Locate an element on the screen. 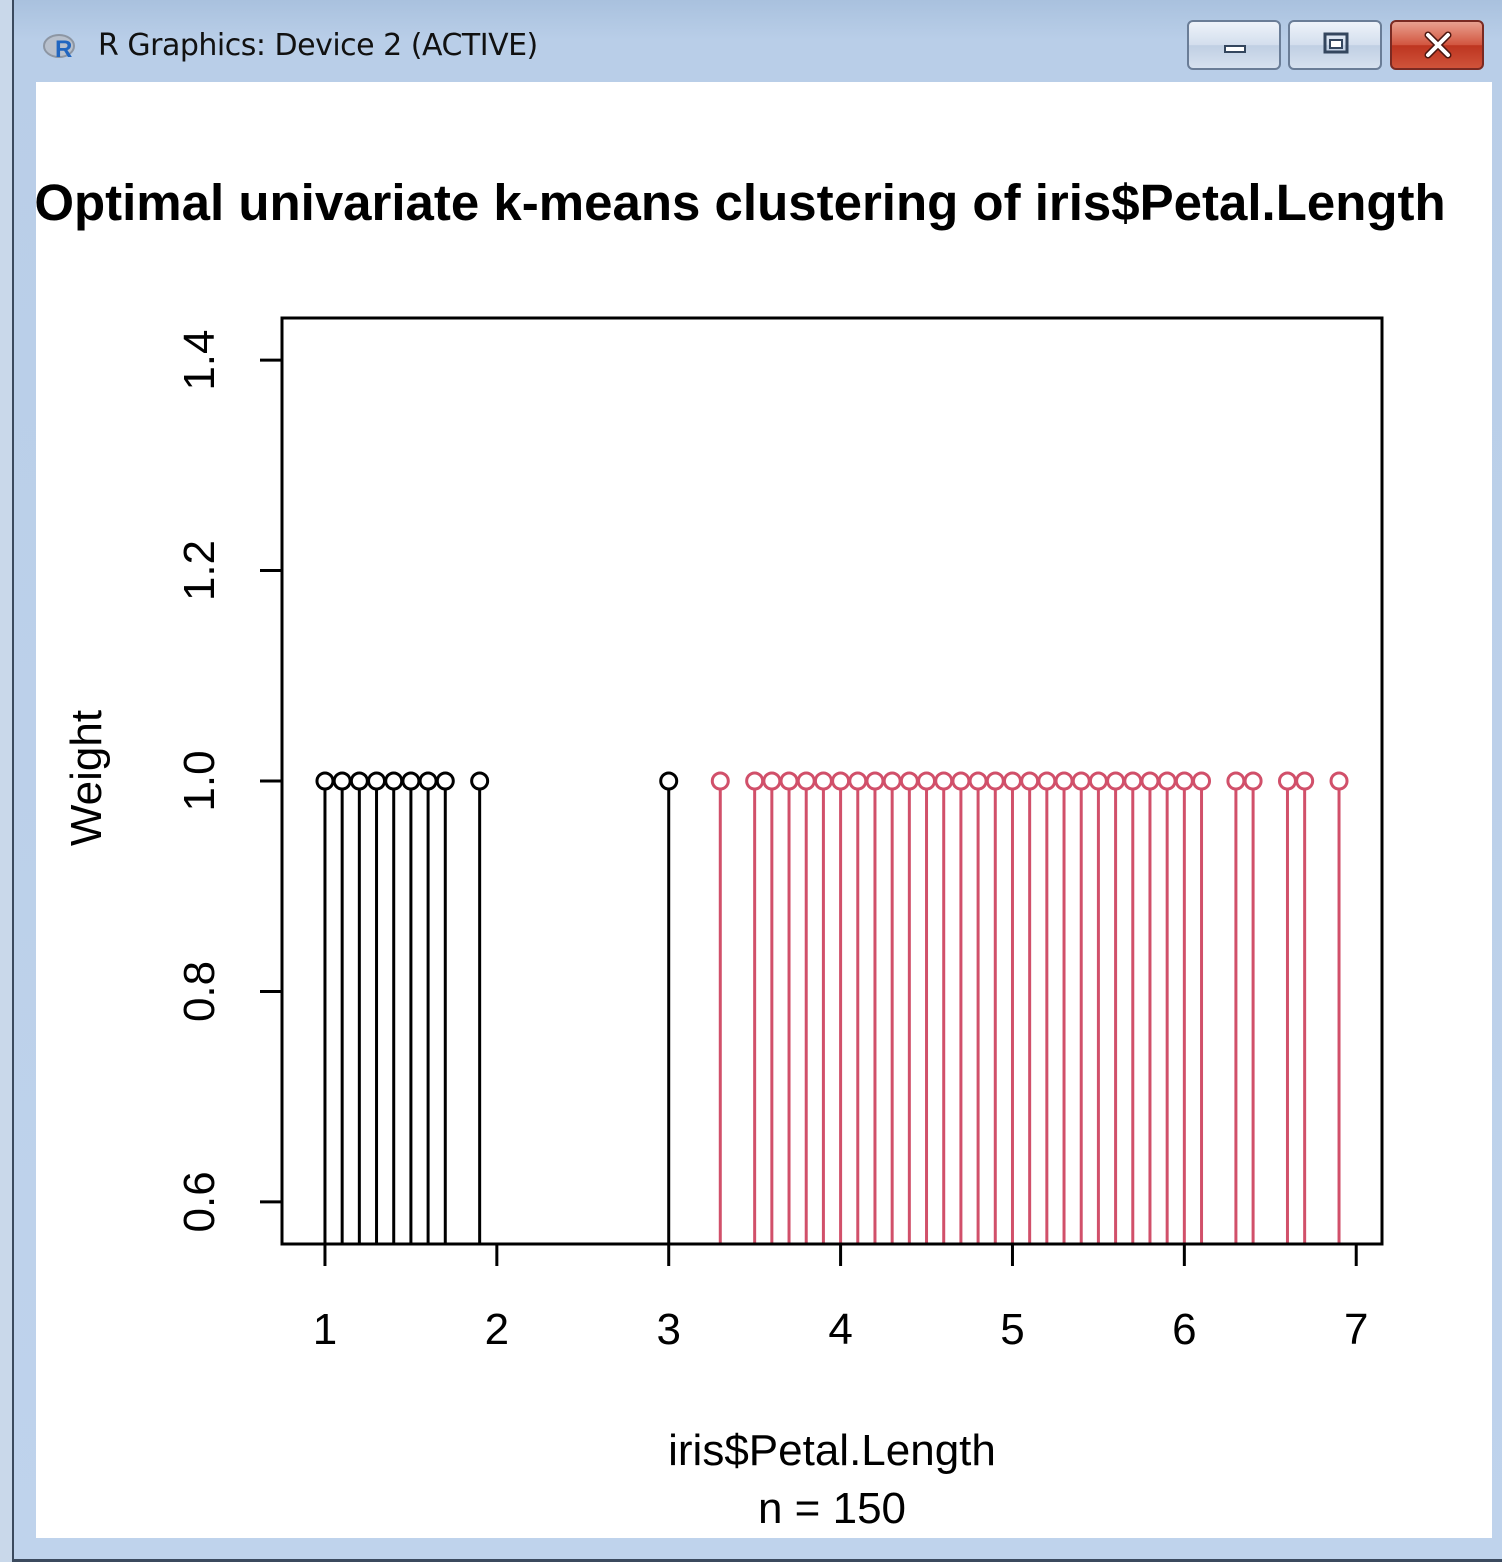  x-tick-label-1: 2 is located at coordinates (497, 1329).